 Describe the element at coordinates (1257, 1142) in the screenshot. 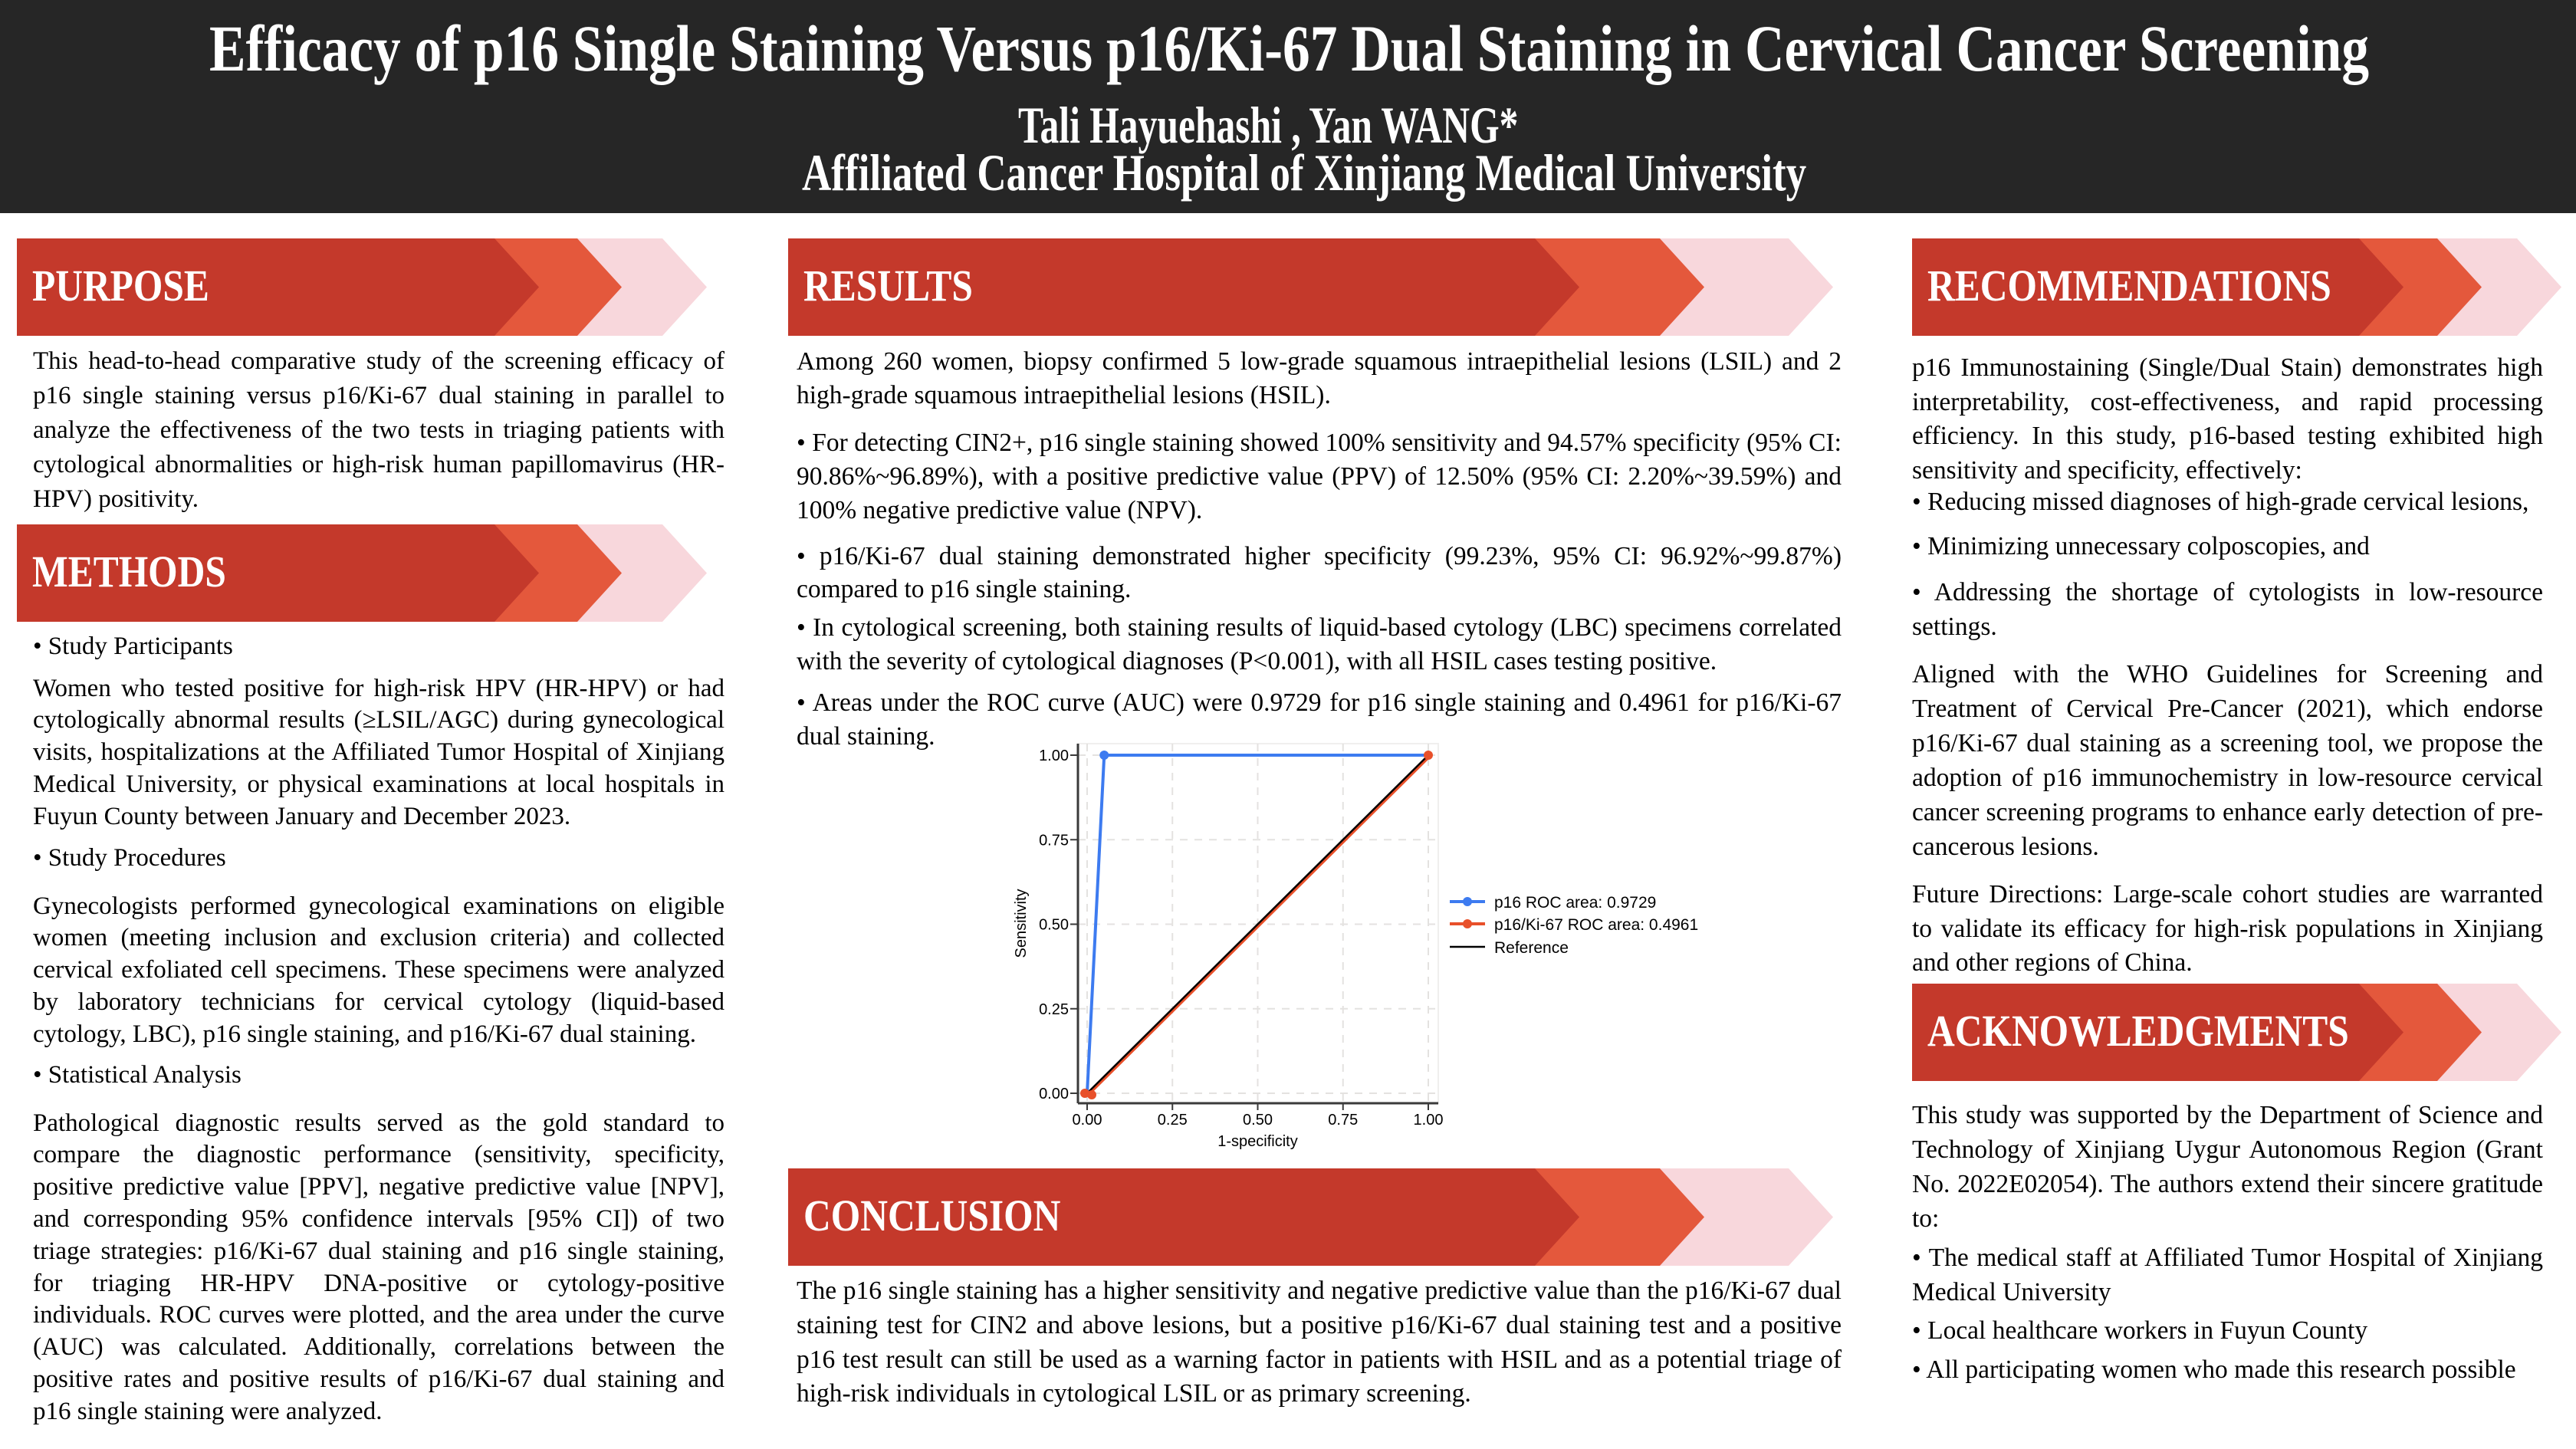

I see `svg-text: 1-specificity` at that location.